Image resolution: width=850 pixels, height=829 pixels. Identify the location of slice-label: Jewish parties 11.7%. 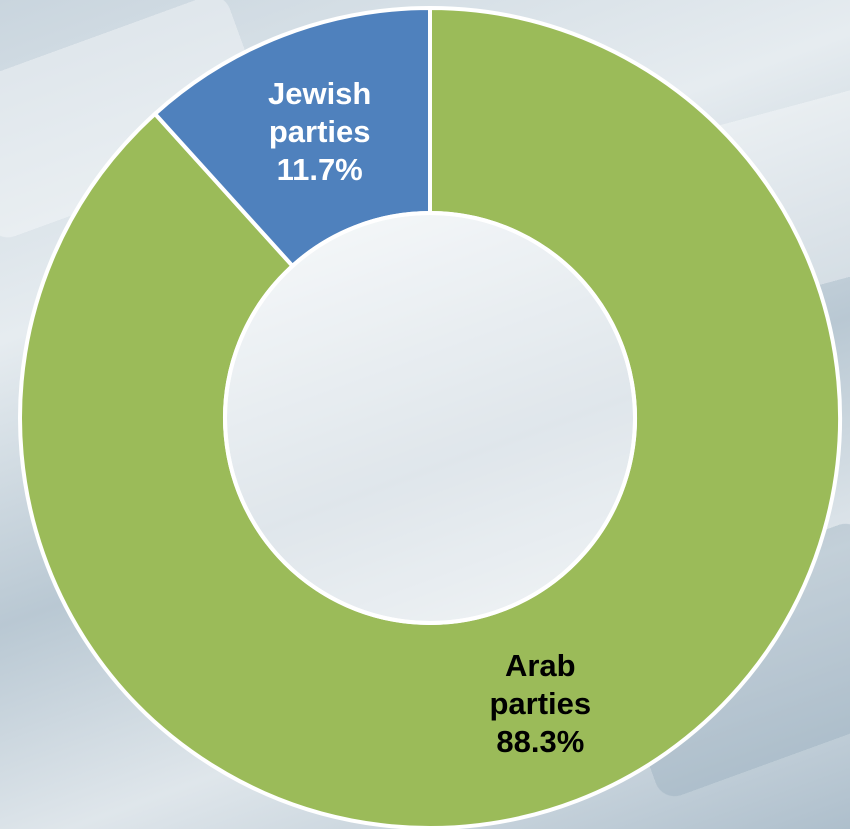
(320, 132).